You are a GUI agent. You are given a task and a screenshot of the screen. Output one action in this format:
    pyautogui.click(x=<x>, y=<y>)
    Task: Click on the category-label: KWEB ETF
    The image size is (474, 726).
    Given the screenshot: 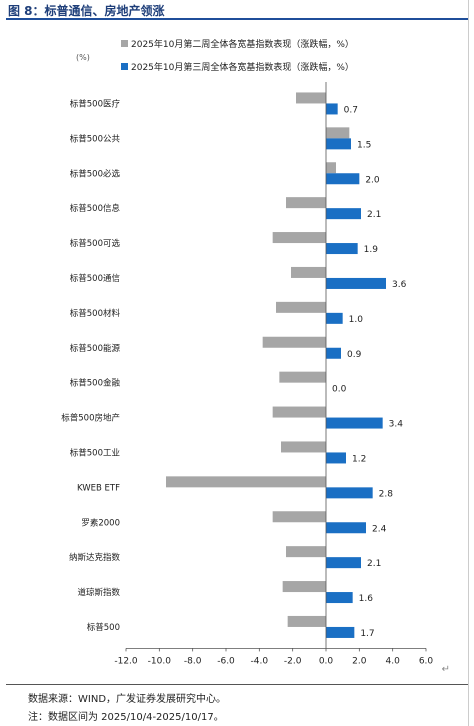 What is the action you would take?
    pyautogui.click(x=98, y=488)
    